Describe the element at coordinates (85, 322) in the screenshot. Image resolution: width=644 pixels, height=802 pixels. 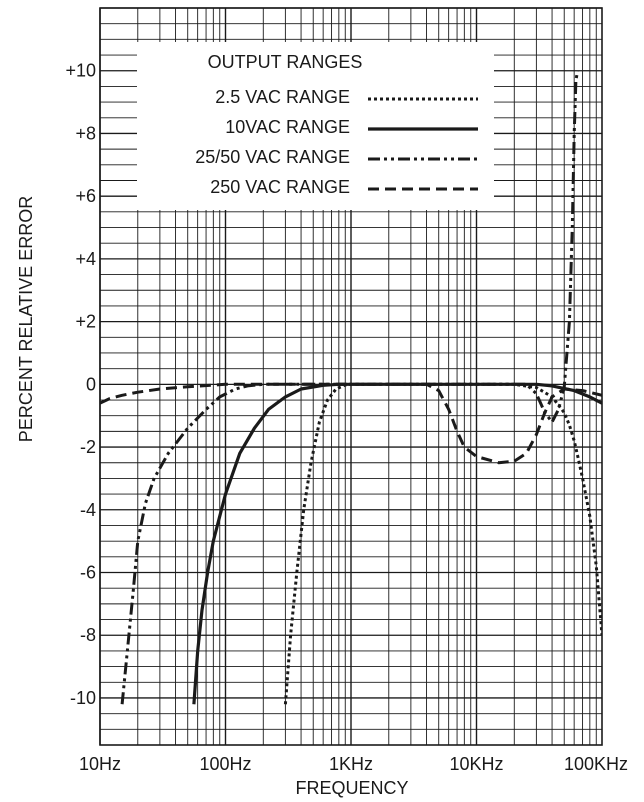
I see `y-tick-label: +2` at that location.